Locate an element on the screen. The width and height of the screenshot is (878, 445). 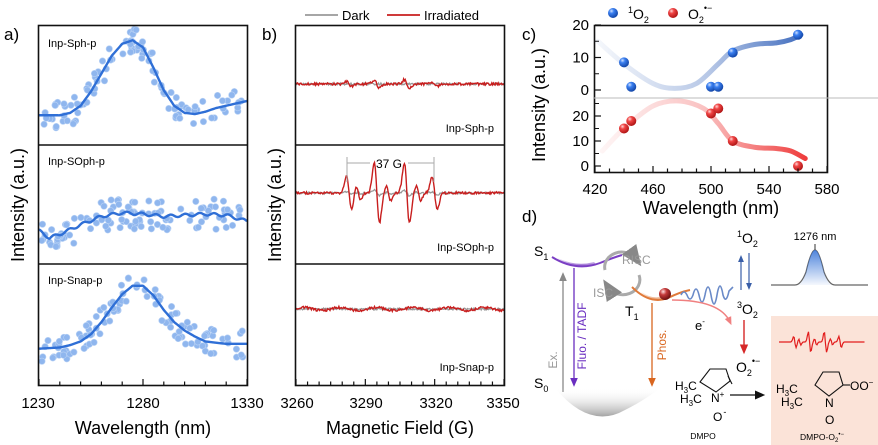
dmpo-methyl-2: H3C is located at coordinates (691, 400).